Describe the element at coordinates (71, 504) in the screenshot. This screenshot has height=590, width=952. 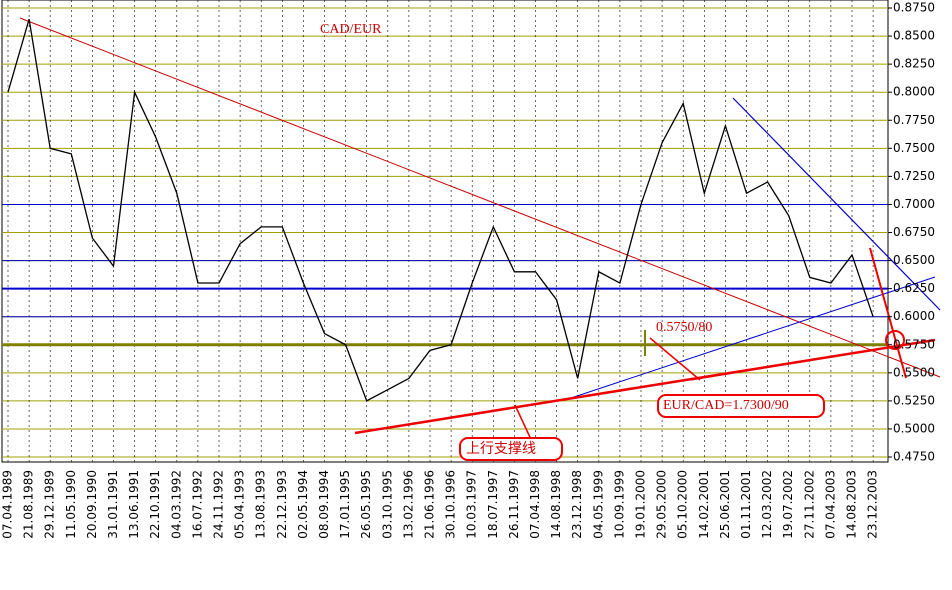
I see `x-tick-label: 11.05.1990` at that location.